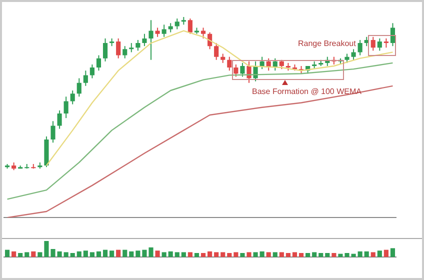 Image resolution: width=424 pixels, height=280 pixels. Describe the element at coordinates (307, 91) in the screenshot. I see `annotation: Base Formation @ 100 WEMA` at that location.